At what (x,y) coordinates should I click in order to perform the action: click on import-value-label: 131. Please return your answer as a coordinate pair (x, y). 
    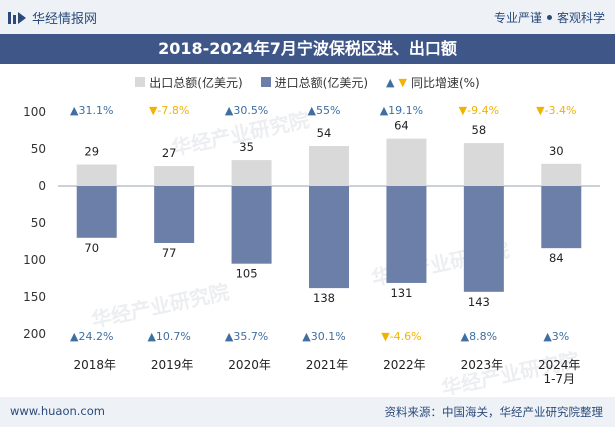
    Looking at the image, I should click on (401, 293).